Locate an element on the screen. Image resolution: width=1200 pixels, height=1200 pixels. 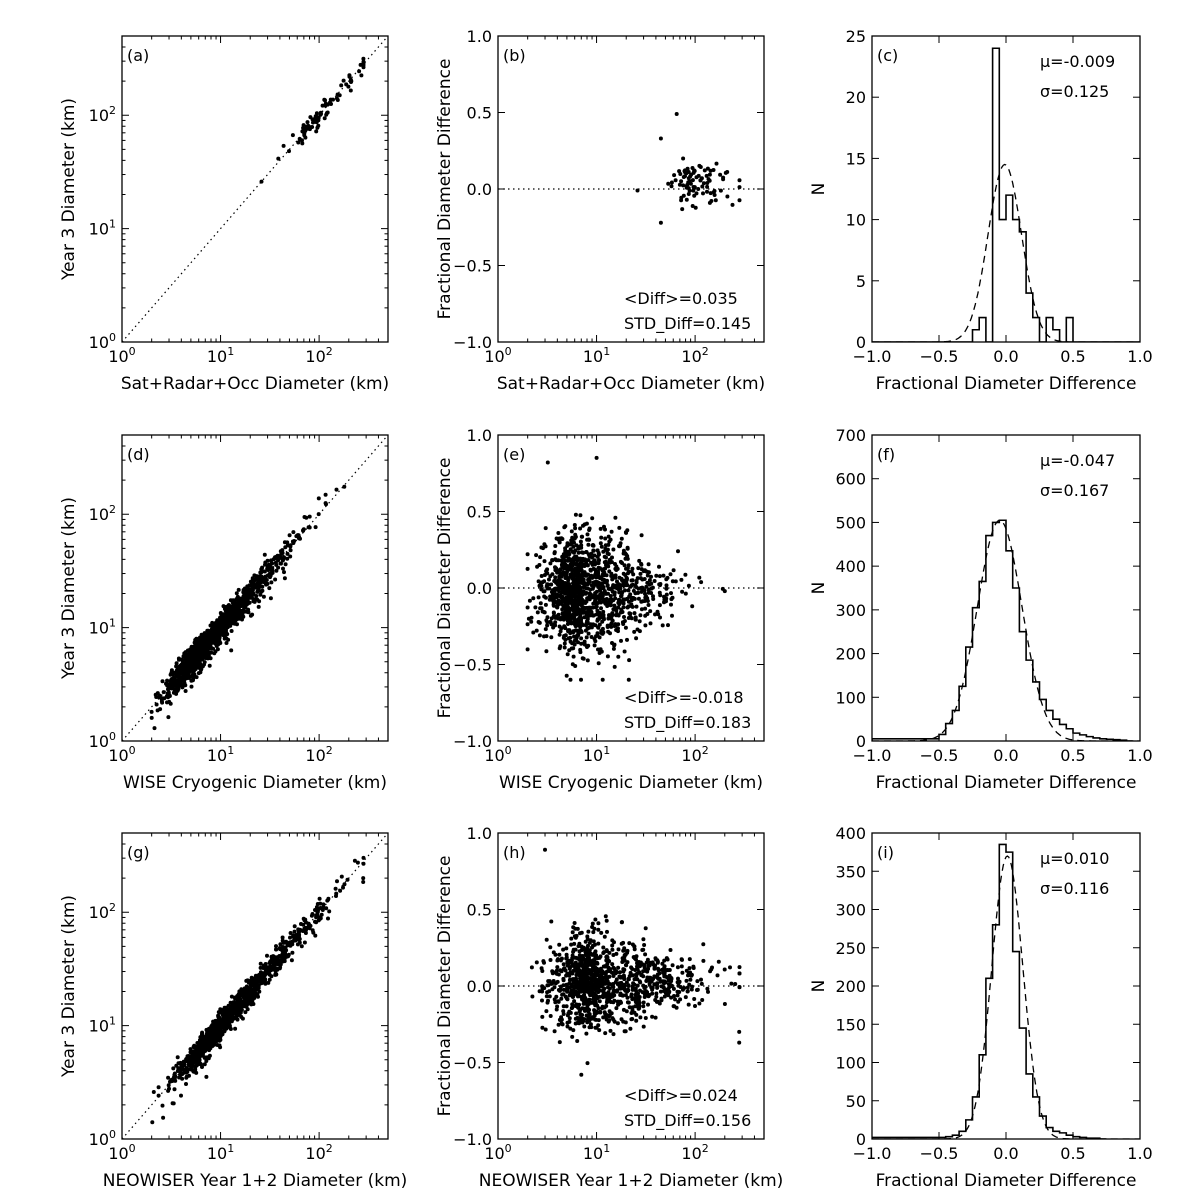
tick-exponent: 0 is located at coordinates (132, 750).